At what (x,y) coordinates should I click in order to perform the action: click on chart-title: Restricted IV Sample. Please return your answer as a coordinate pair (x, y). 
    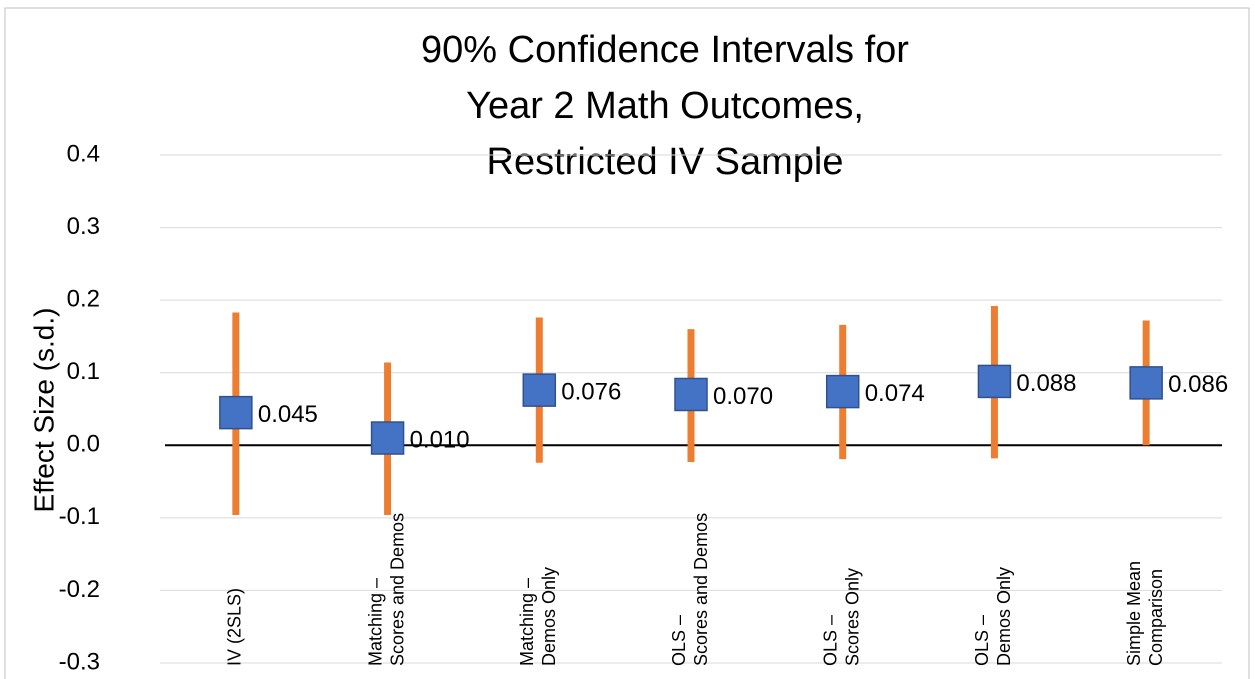
    Looking at the image, I should click on (665, 162).